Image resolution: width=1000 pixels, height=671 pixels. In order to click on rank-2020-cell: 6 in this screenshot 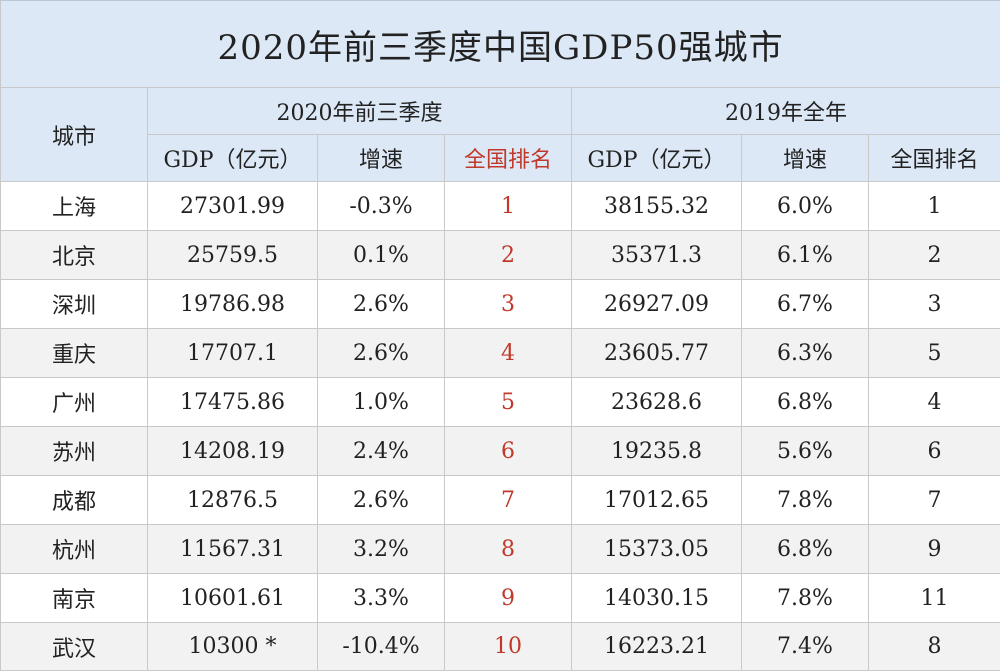, I will do `click(508, 451)`.